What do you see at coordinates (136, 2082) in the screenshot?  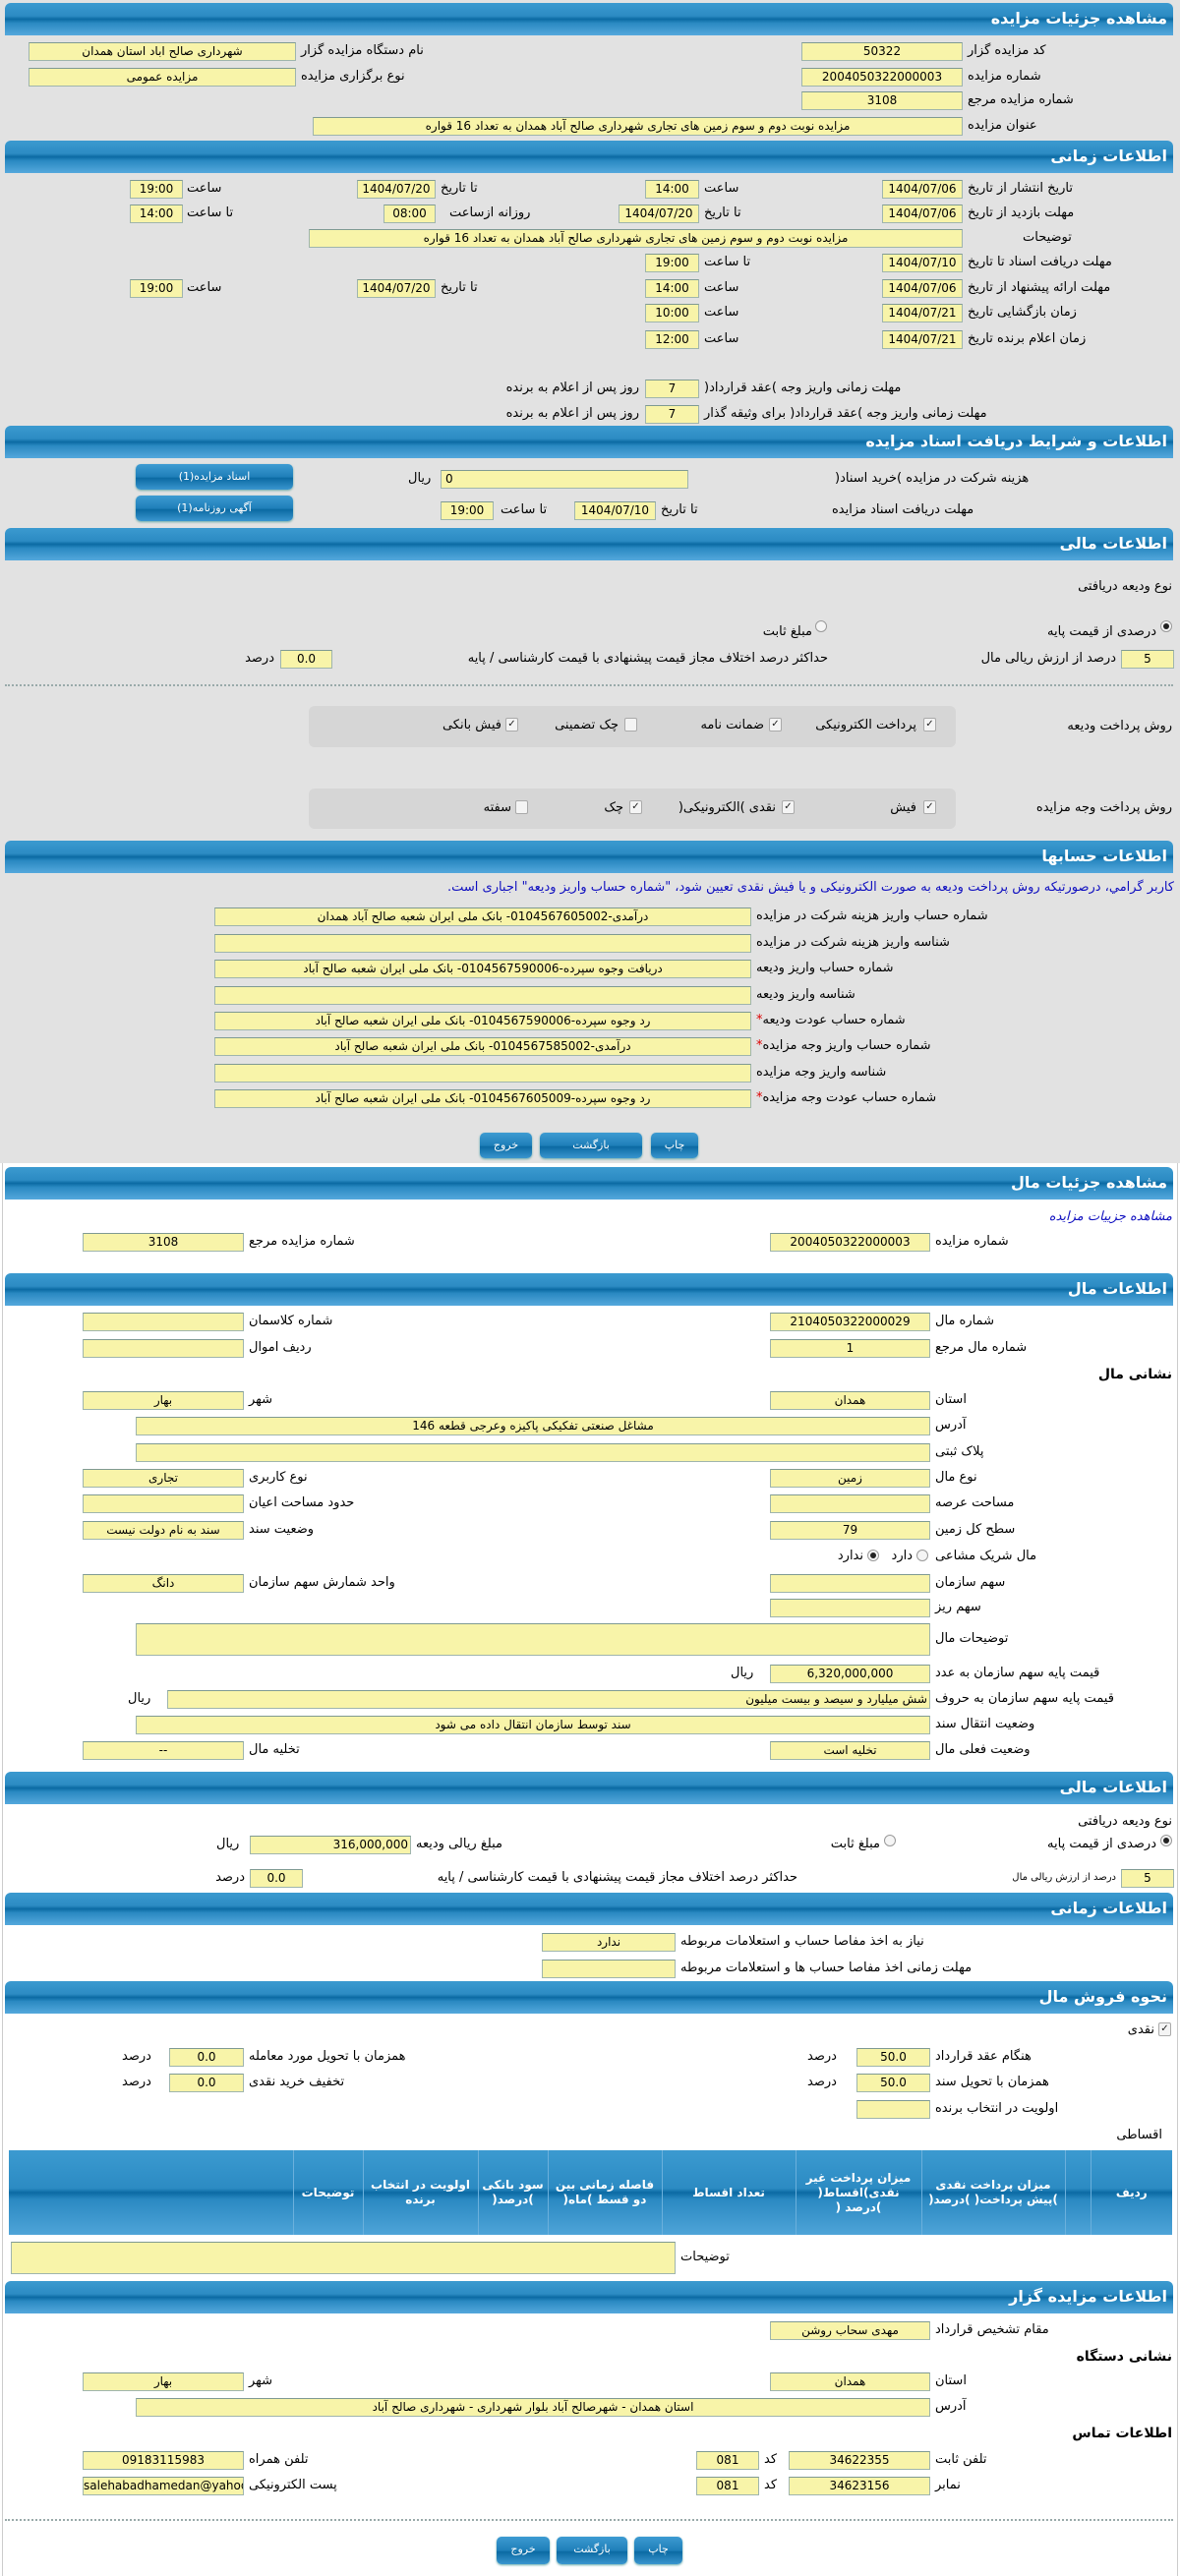 I see `percent-unit: درصد` at bounding box center [136, 2082].